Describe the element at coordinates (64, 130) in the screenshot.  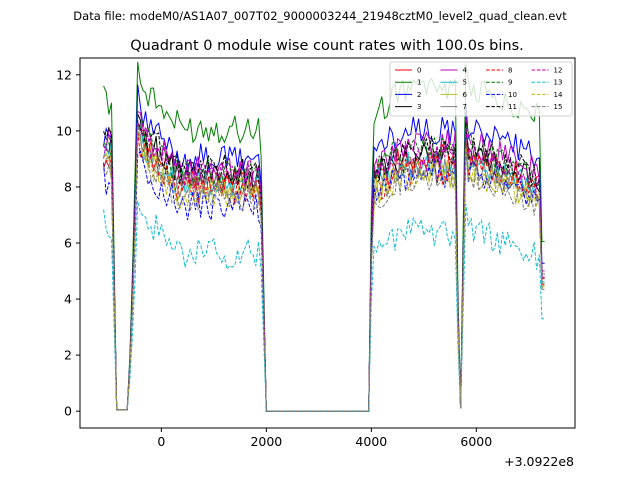
I see `y-tick-label: 10` at that location.